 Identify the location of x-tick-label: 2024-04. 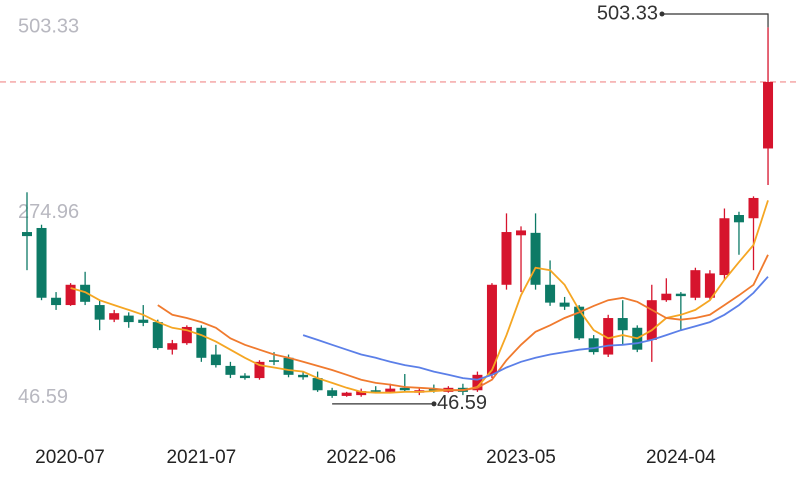
(681, 457).